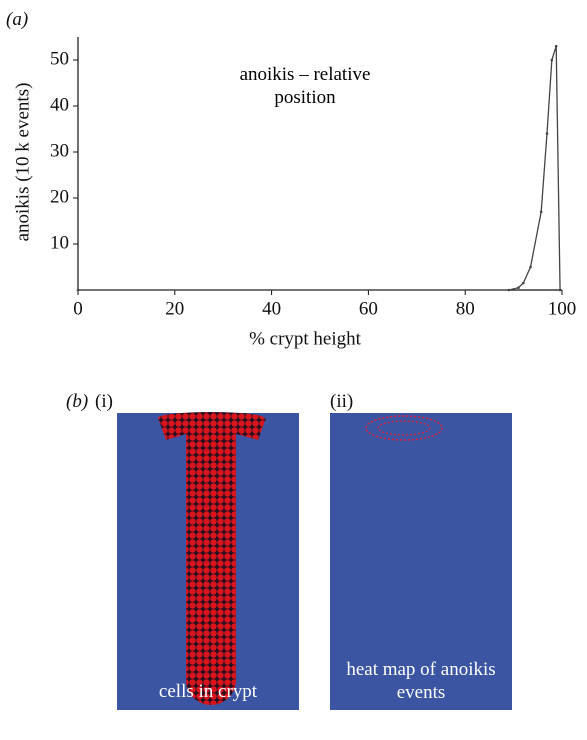 This screenshot has width=587, height=740. Describe the element at coordinates (59, 104) in the screenshot. I see `y-tick-label: 40` at that location.